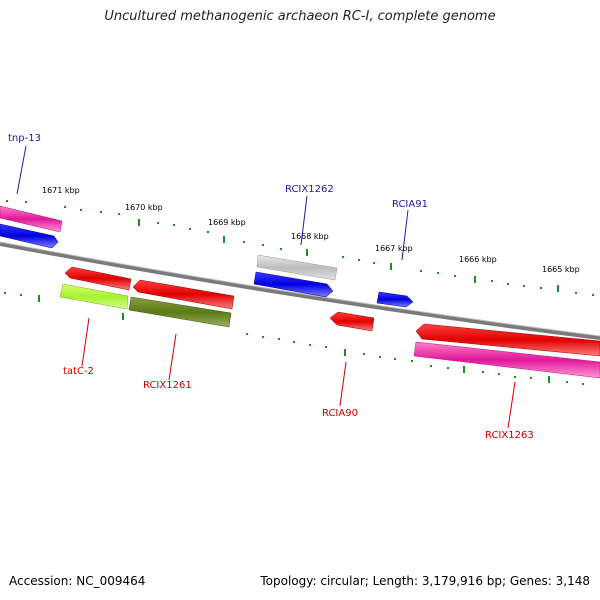 The height and width of the screenshot is (600, 600). I want to click on tick-label: 1671 kbp, so click(61, 190).